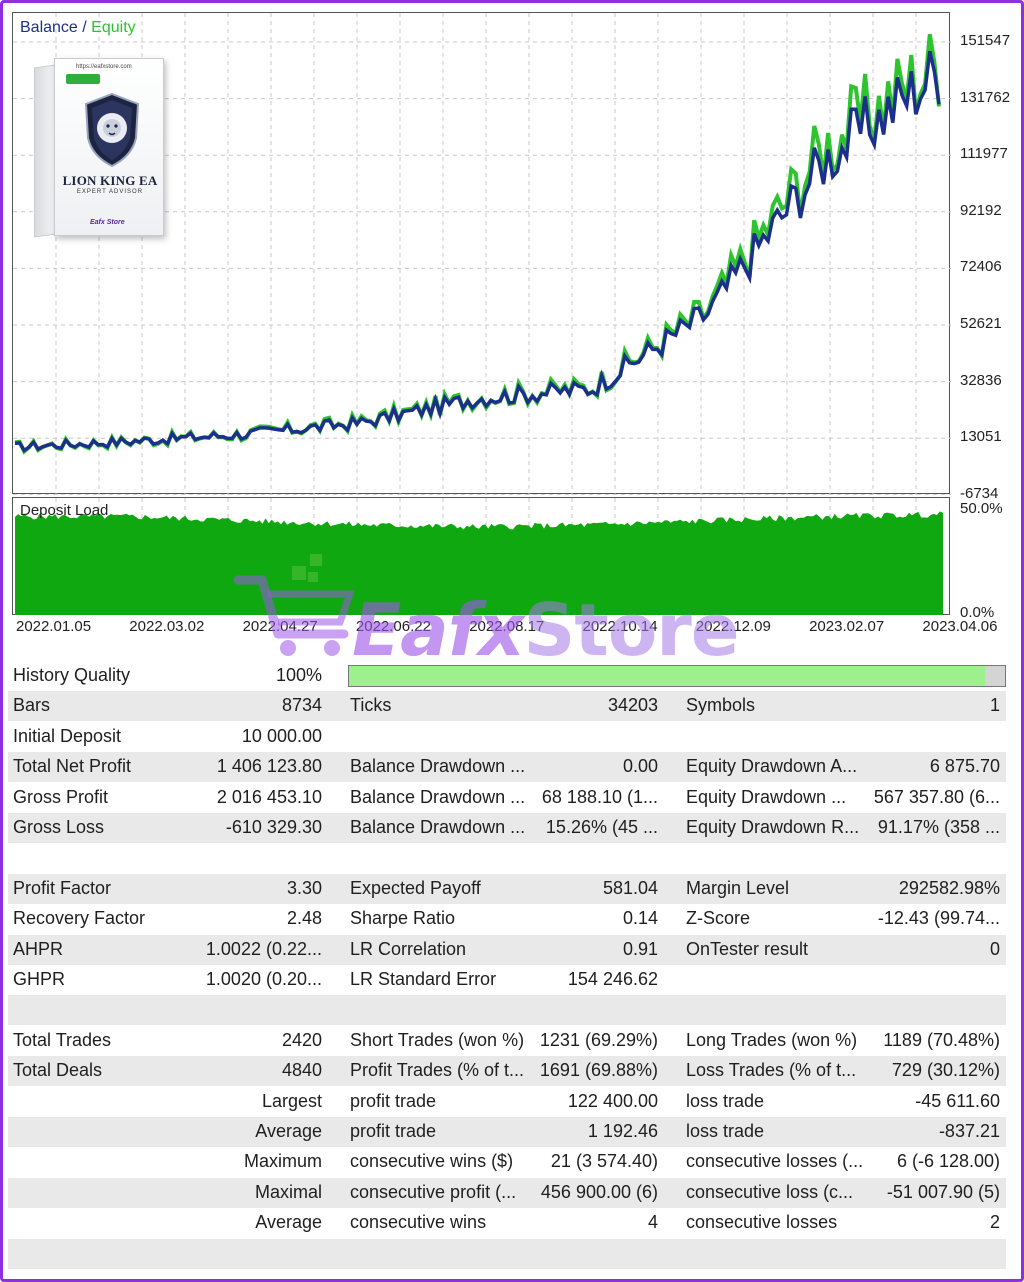 The image size is (1024, 1282). What do you see at coordinates (847, 626) in the screenshot?
I see `x-tick-label: 2023.02.07` at bounding box center [847, 626].